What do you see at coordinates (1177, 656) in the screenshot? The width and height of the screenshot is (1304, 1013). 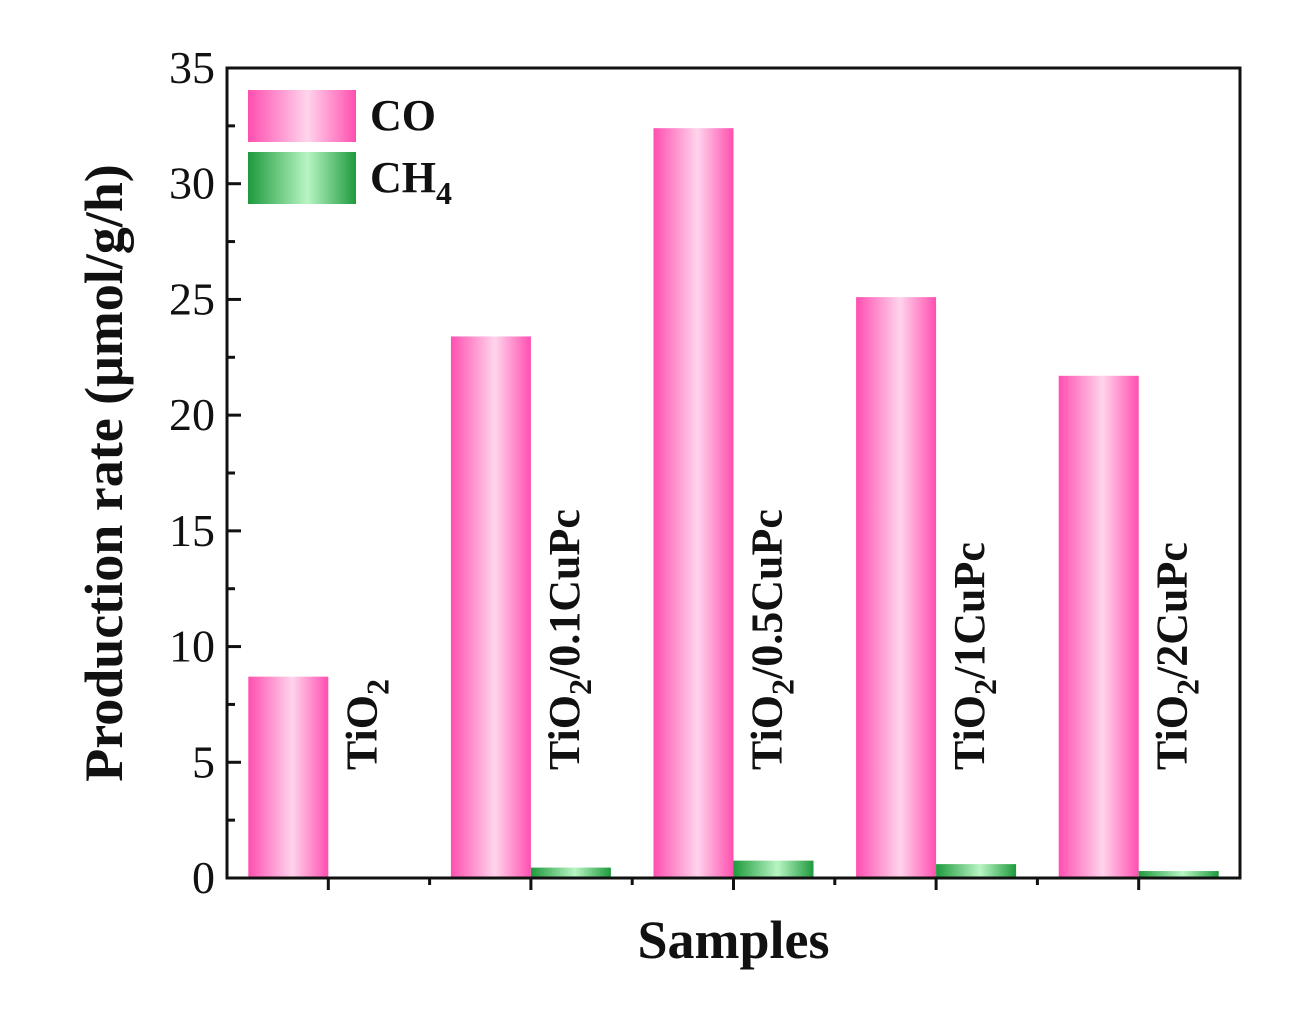 I see `category-label-4: TiO2/2CuPc` at bounding box center [1177, 656].